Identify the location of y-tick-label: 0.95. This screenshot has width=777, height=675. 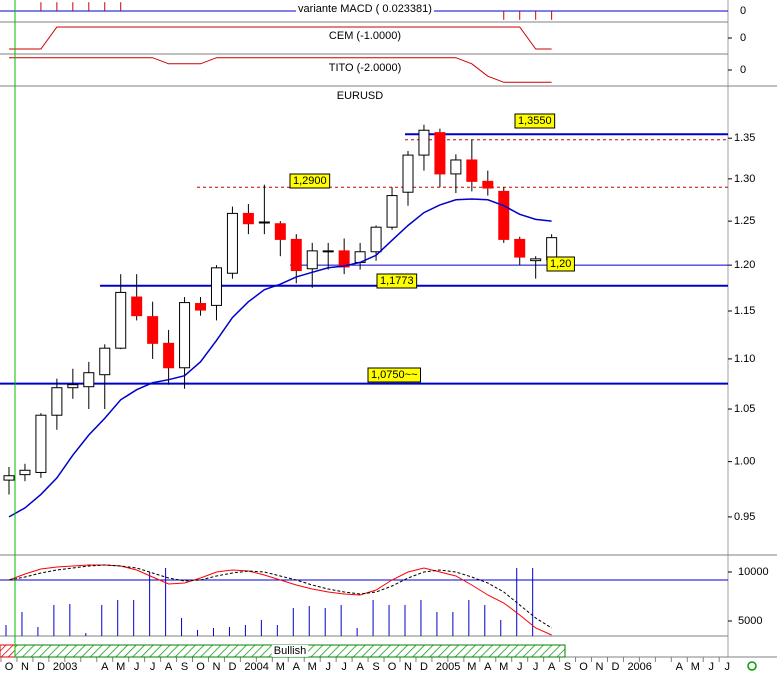
(744, 517).